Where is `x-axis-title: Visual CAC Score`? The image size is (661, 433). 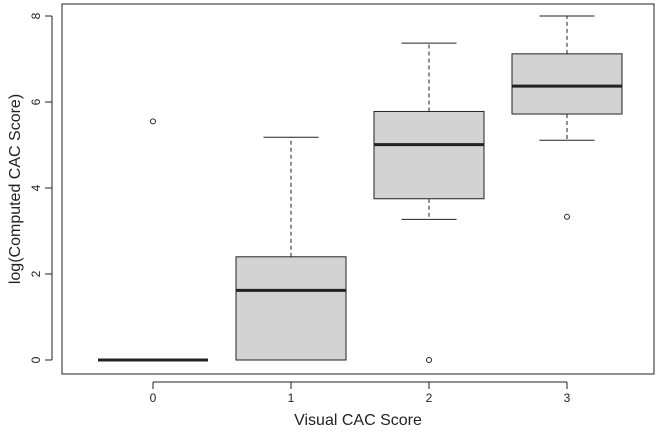
x-axis-title: Visual CAC Score is located at coordinates (358, 420).